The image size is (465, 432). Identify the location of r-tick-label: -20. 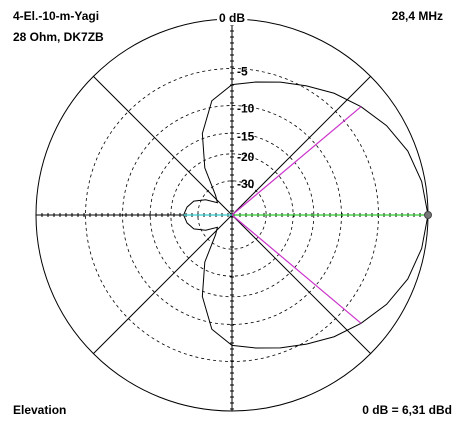
(246, 157).